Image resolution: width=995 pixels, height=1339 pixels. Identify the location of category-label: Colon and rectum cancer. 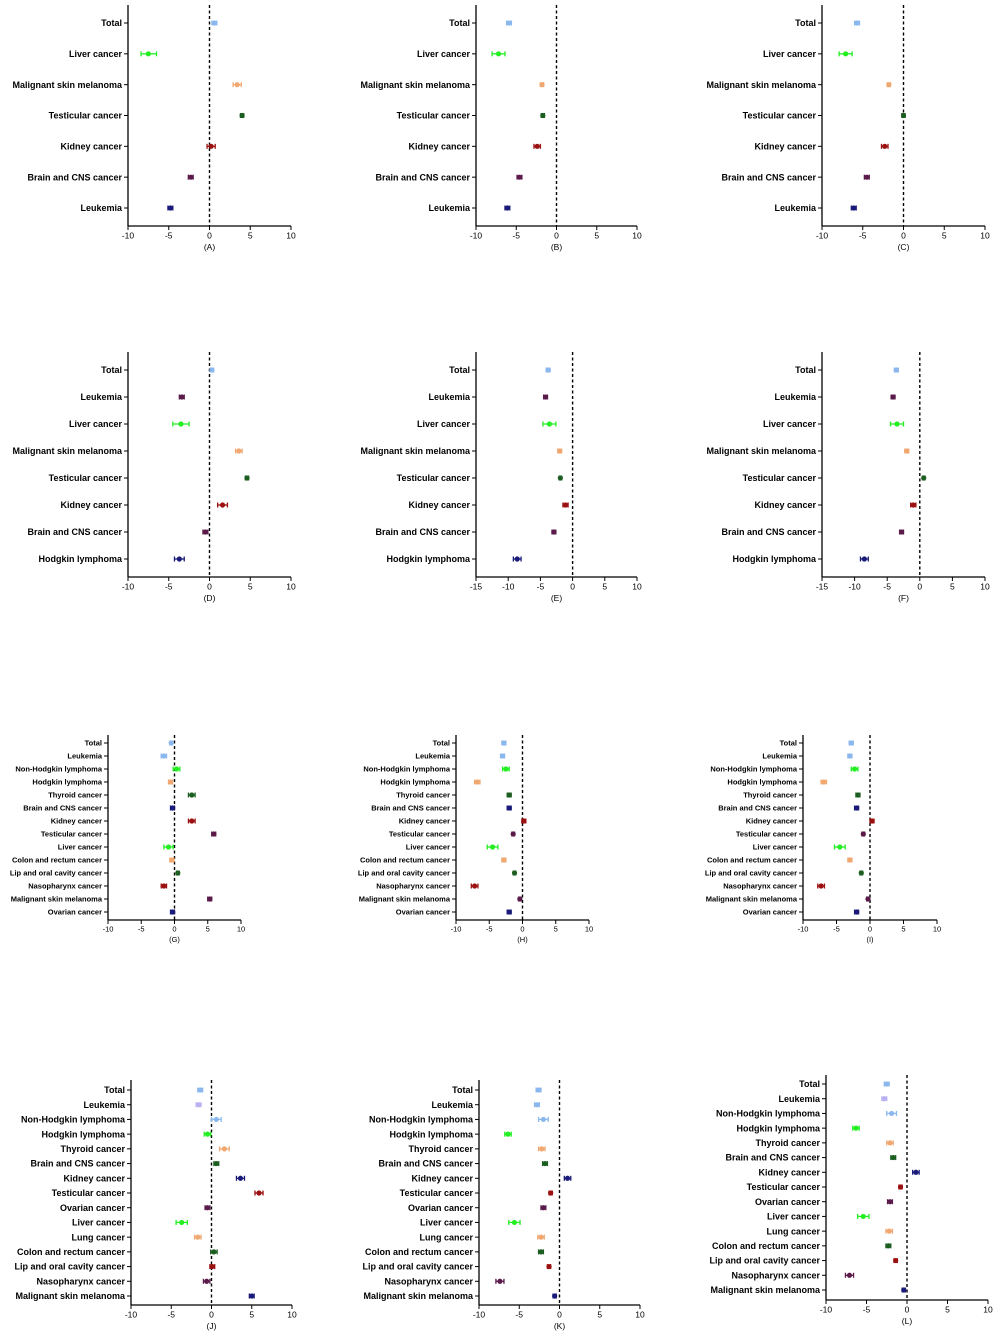
(419, 1252).